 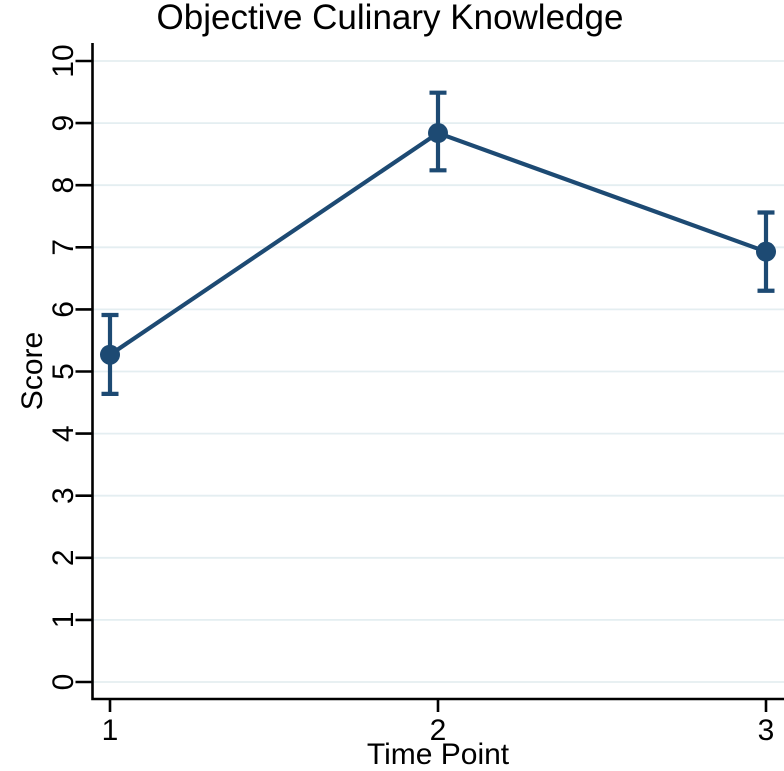 I want to click on y-tick-label: 10, so click(x=63, y=60).